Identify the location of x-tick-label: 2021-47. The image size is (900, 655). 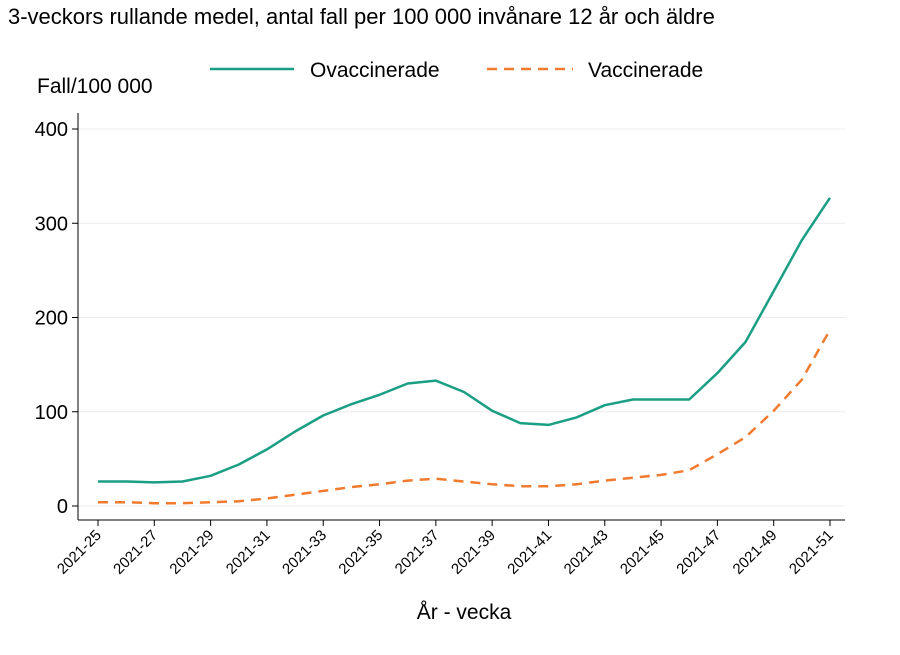
(698, 552).